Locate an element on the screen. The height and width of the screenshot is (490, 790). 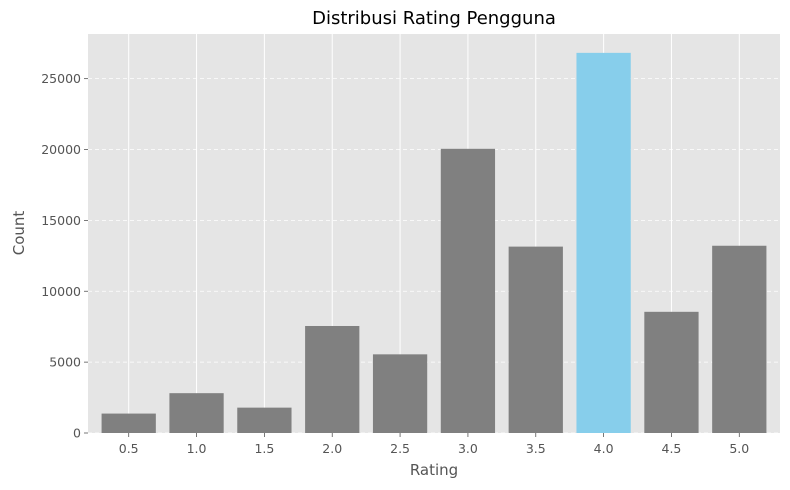
bar-4.0 is located at coordinates (603, 243).